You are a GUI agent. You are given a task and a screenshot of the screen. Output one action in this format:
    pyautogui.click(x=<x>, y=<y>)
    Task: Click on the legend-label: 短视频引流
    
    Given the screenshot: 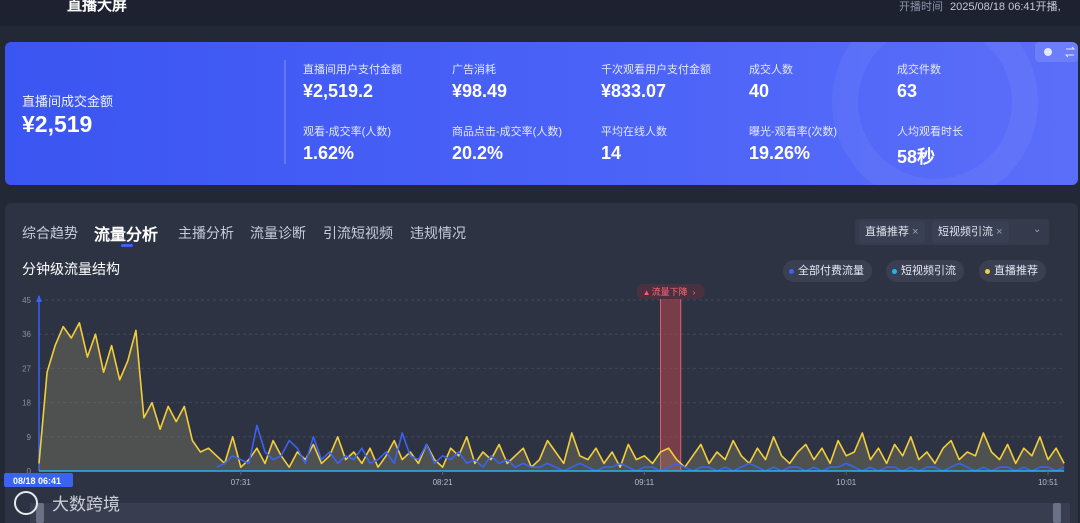 What is the action you would take?
    pyautogui.click(x=928, y=271)
    